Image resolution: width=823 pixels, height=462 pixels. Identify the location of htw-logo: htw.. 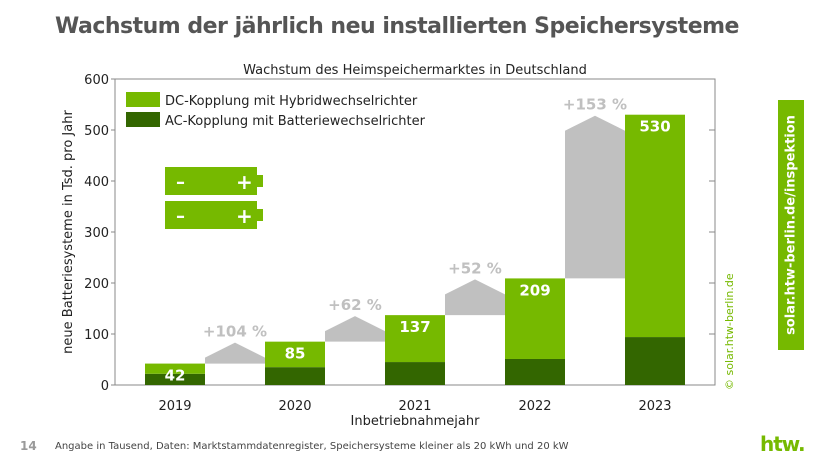
(783, 444).